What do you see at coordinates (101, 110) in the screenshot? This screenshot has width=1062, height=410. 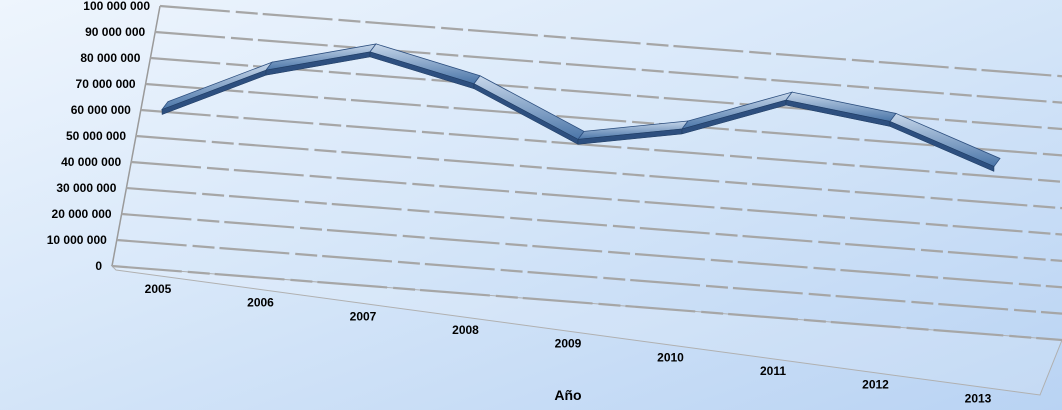 I see `y-tick-label: 60 000 000` at bounding box center [101, 110].